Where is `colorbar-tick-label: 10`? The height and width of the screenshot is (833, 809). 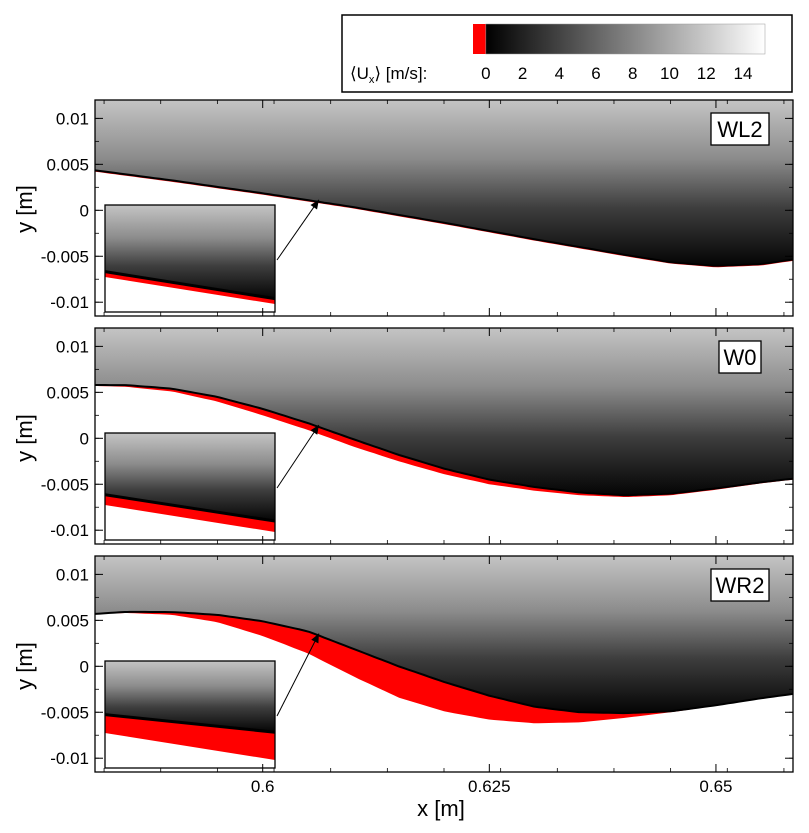 colorbar-tick-label: 10 is located at coordinates (669, 73).